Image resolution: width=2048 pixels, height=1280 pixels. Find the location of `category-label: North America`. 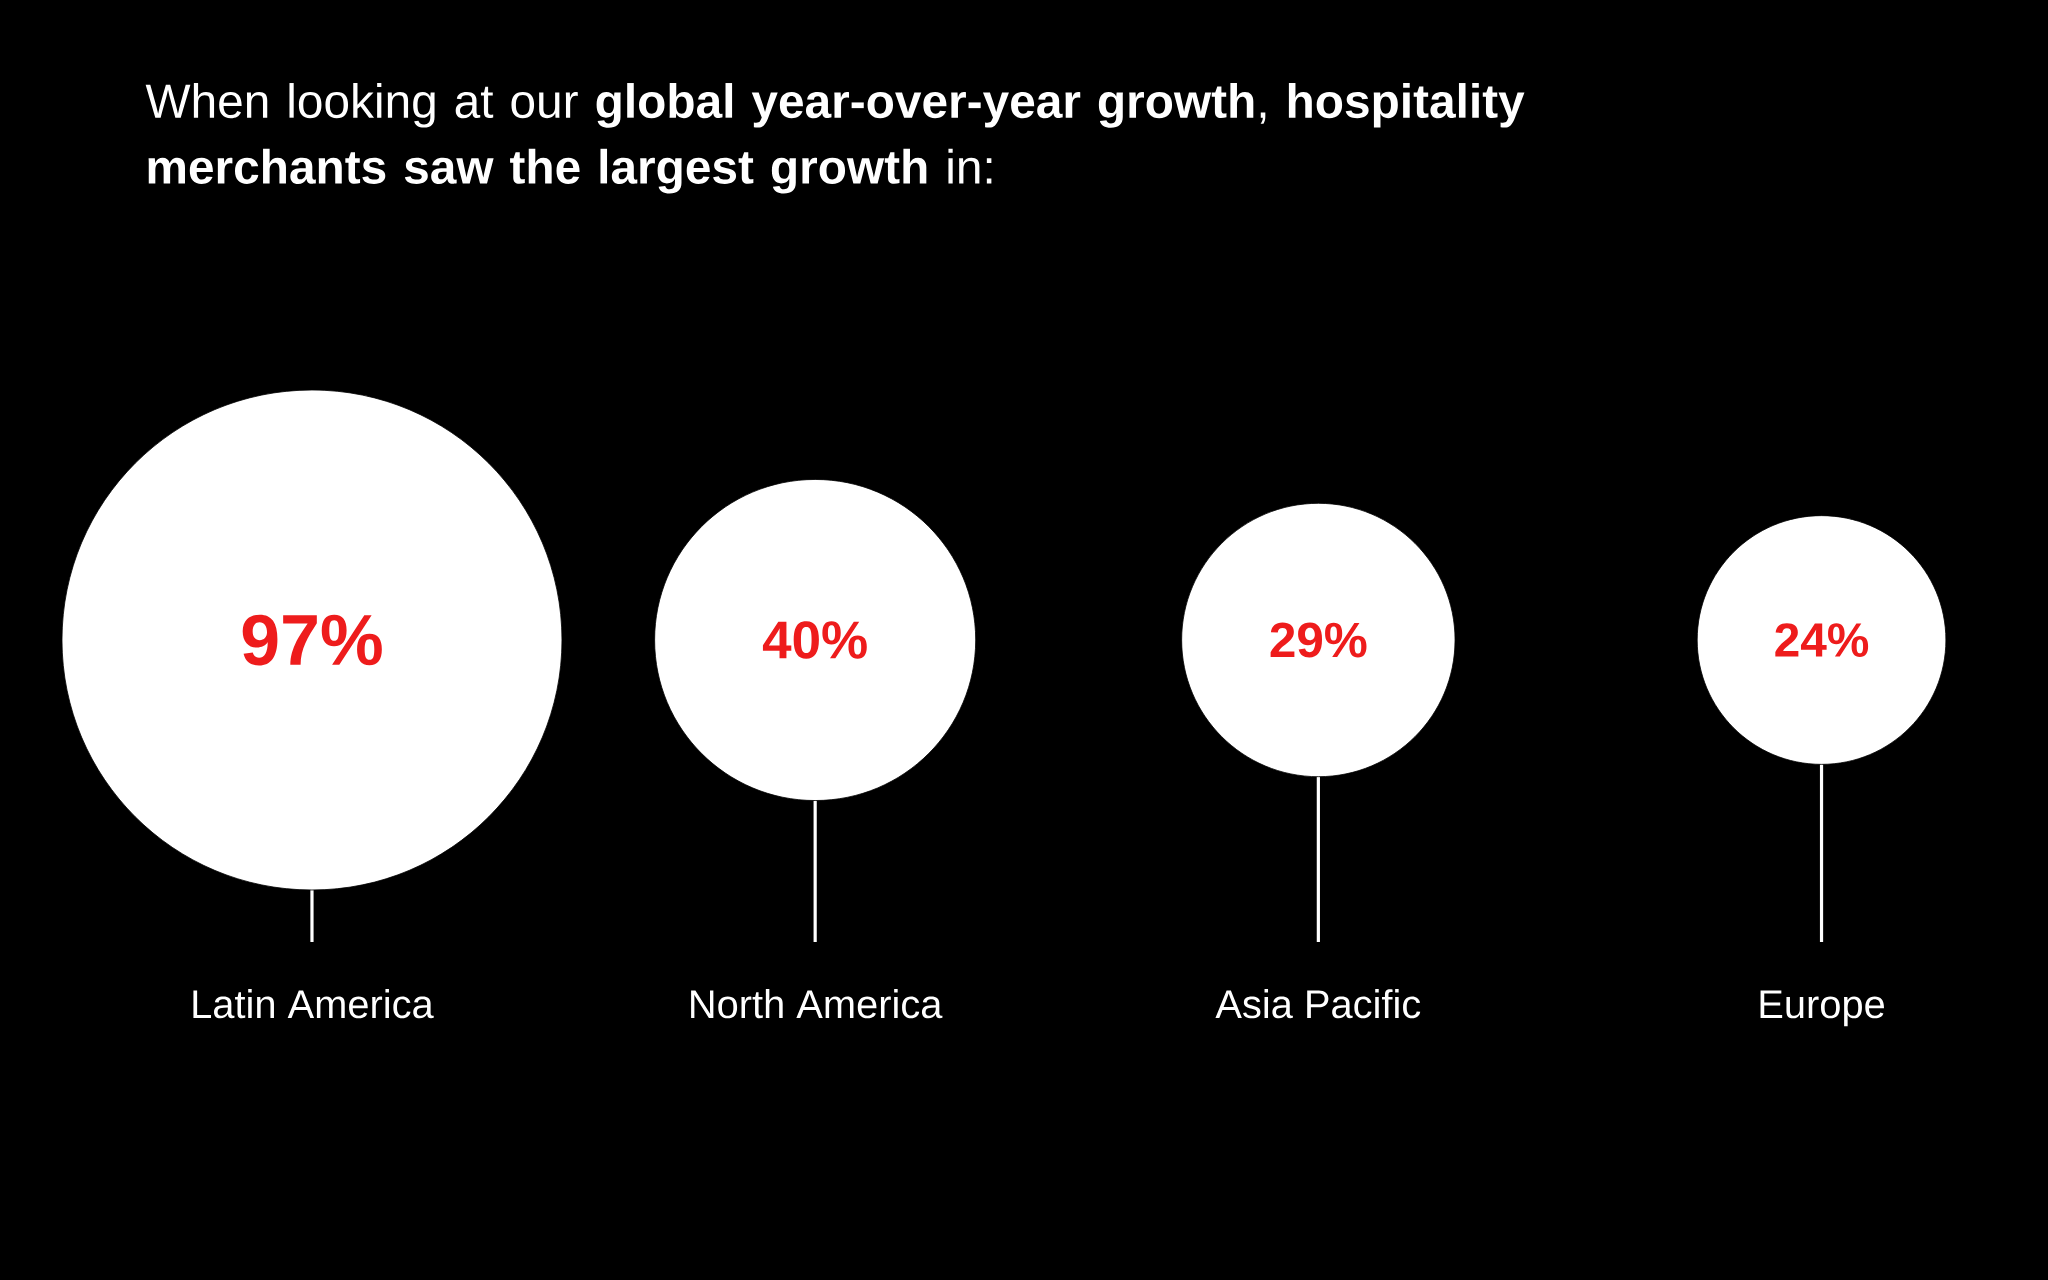

category-label: North America is located at coordinates (817, 1004).